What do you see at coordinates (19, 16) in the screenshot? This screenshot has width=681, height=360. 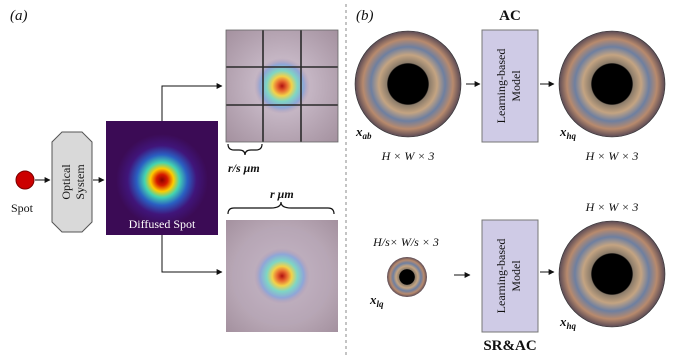 I see `panel-a-label: (a)` at bounding box center [19, 16].